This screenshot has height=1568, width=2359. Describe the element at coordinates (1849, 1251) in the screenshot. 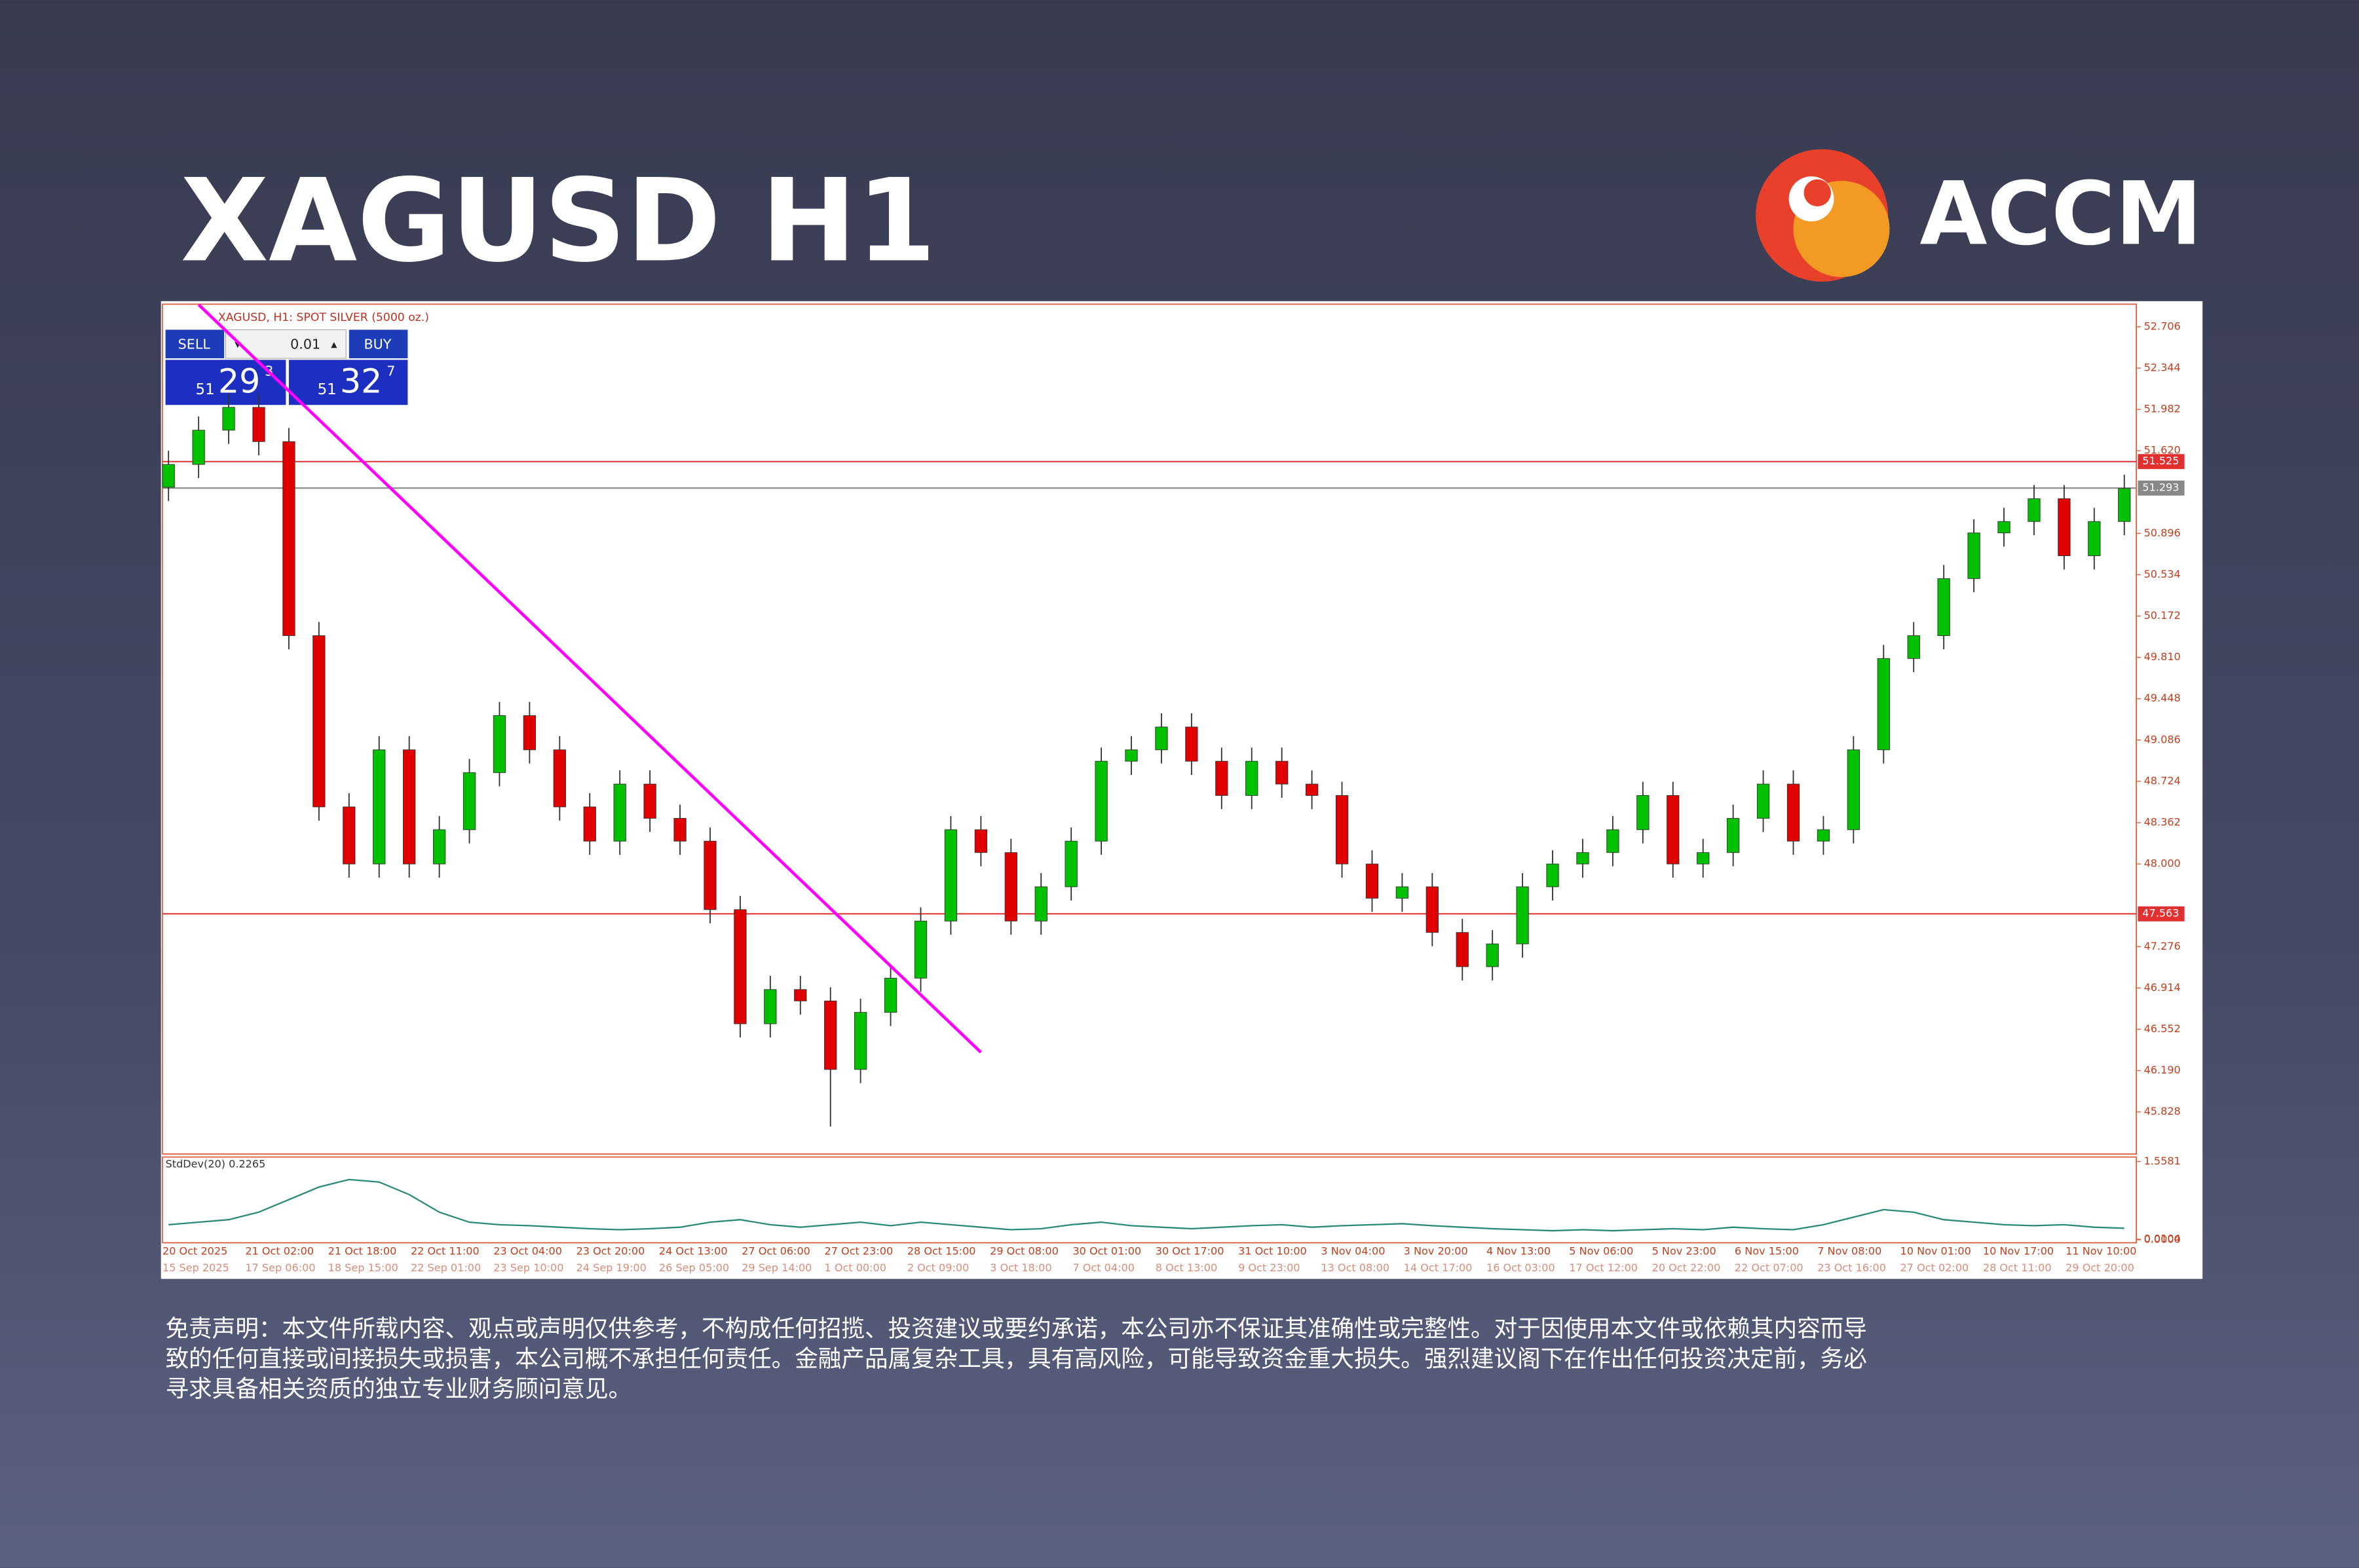

I see `x-tick-label: 7 Nov 08:00` at that location.